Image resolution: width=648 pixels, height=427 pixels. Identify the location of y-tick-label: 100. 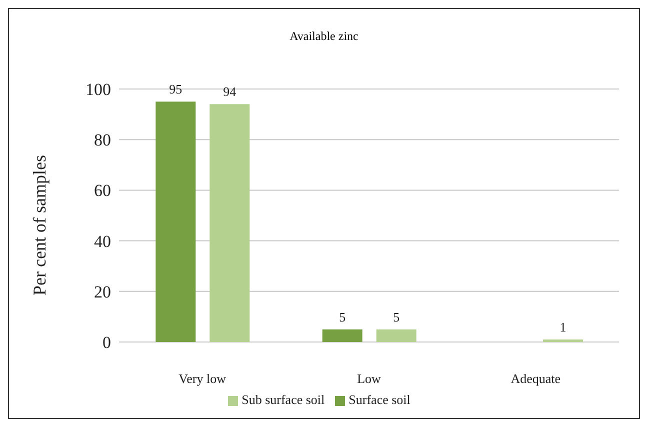
(98, 90).